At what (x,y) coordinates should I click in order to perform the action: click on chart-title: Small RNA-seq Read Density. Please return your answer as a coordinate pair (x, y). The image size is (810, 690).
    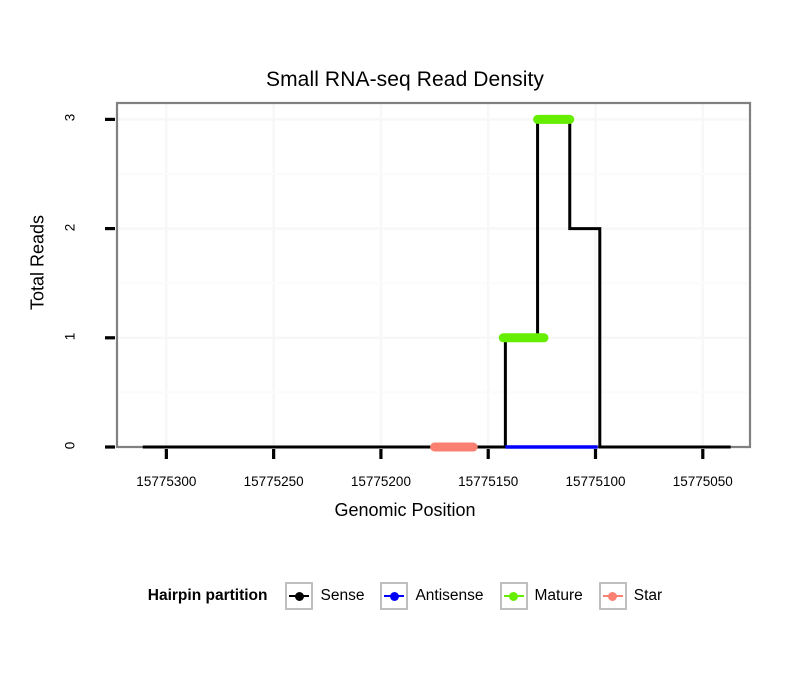
    Looking at the image, I should click on (405, 79).